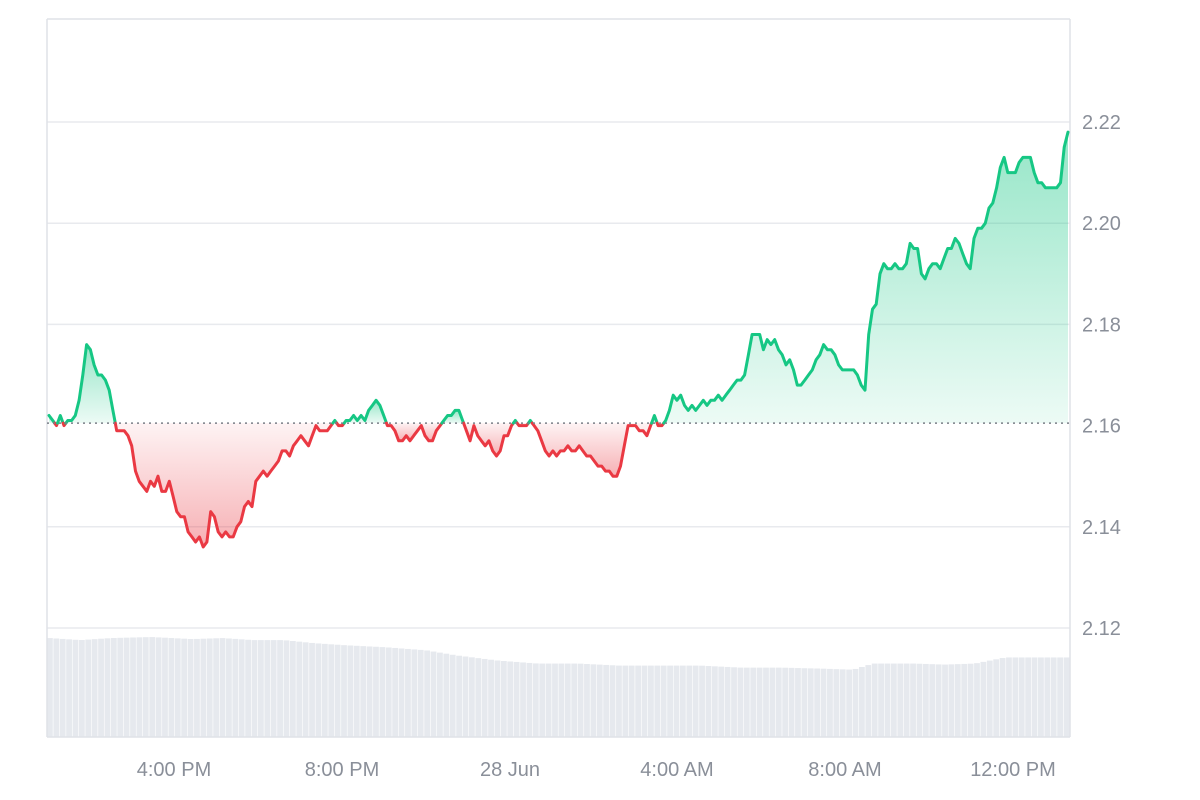 The image size is (1200, 800). Describe the element at coordinates (174, 770) in the screenshot. I see `x-tick-label: 4:00 PM` at that location.